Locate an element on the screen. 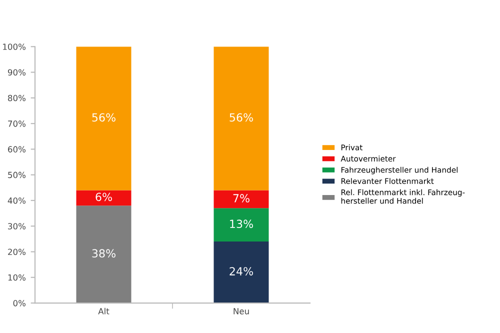 The width and height of the screenshot is (500, 333). x-tick-label: Alt is located at coordinates (104, 311).